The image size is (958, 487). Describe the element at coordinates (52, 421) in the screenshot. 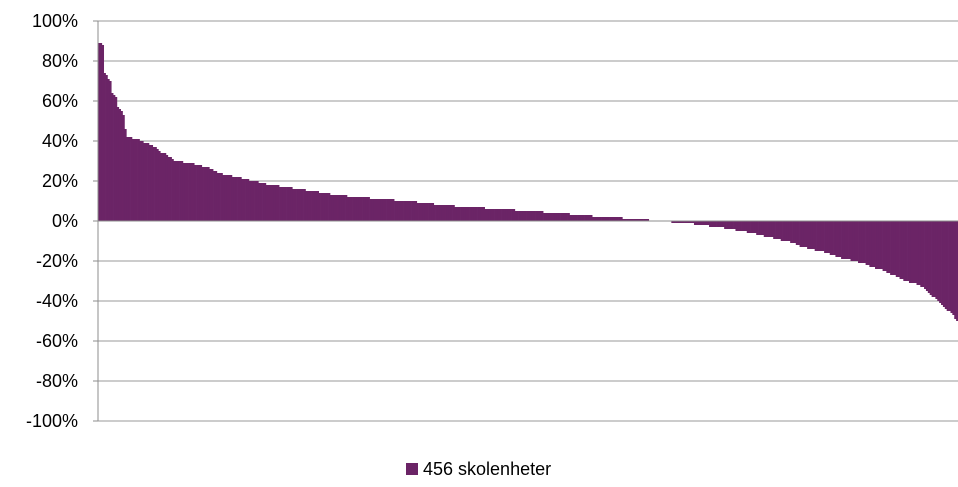

I see `y-tick-label: -100%` at that location.